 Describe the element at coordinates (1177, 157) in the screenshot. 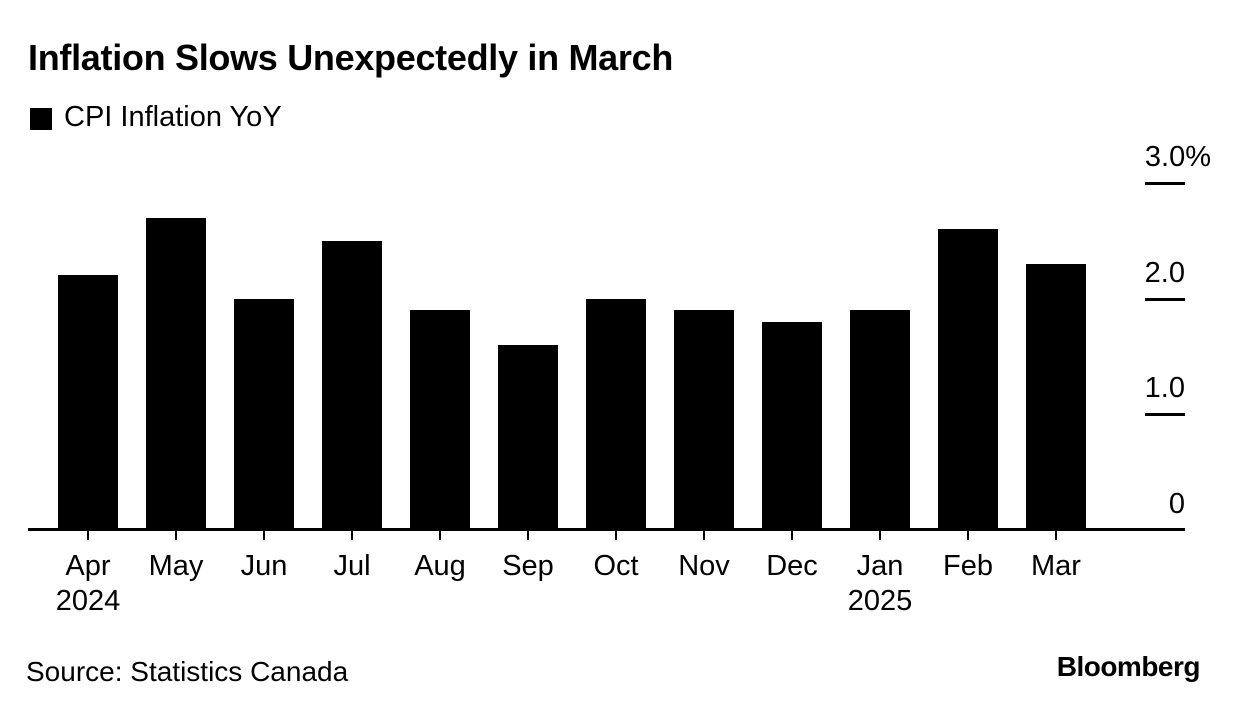

I see `y-tick-label-3.0pct: 3.0%` at that location.